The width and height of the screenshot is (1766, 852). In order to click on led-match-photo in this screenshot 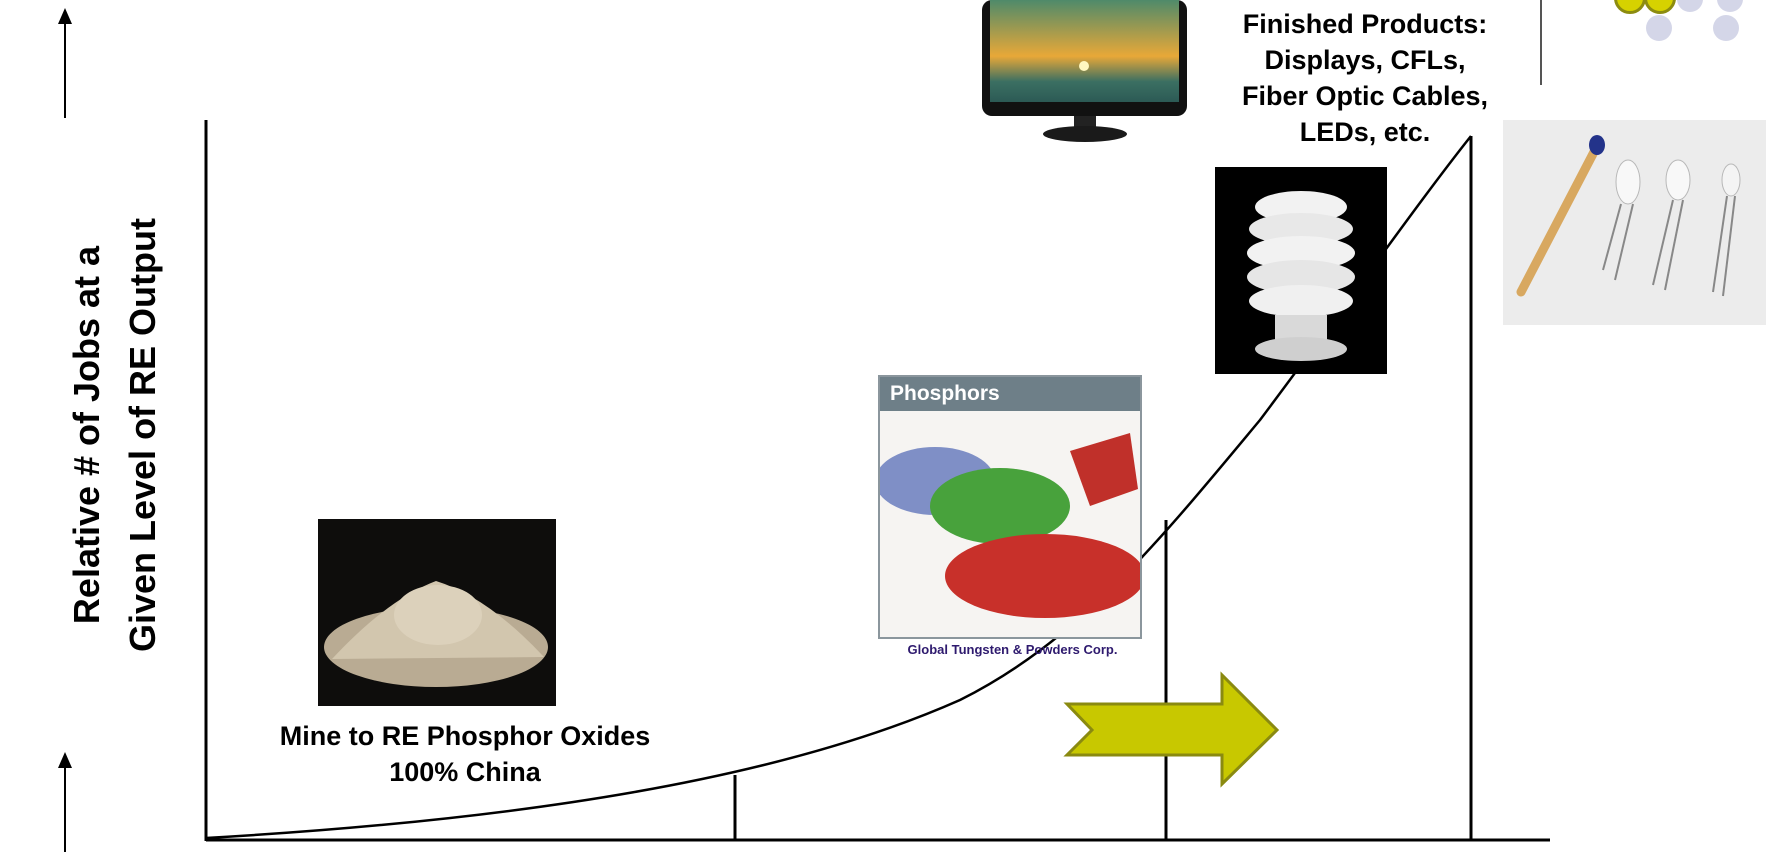, I will do `click(1634, 222)`.